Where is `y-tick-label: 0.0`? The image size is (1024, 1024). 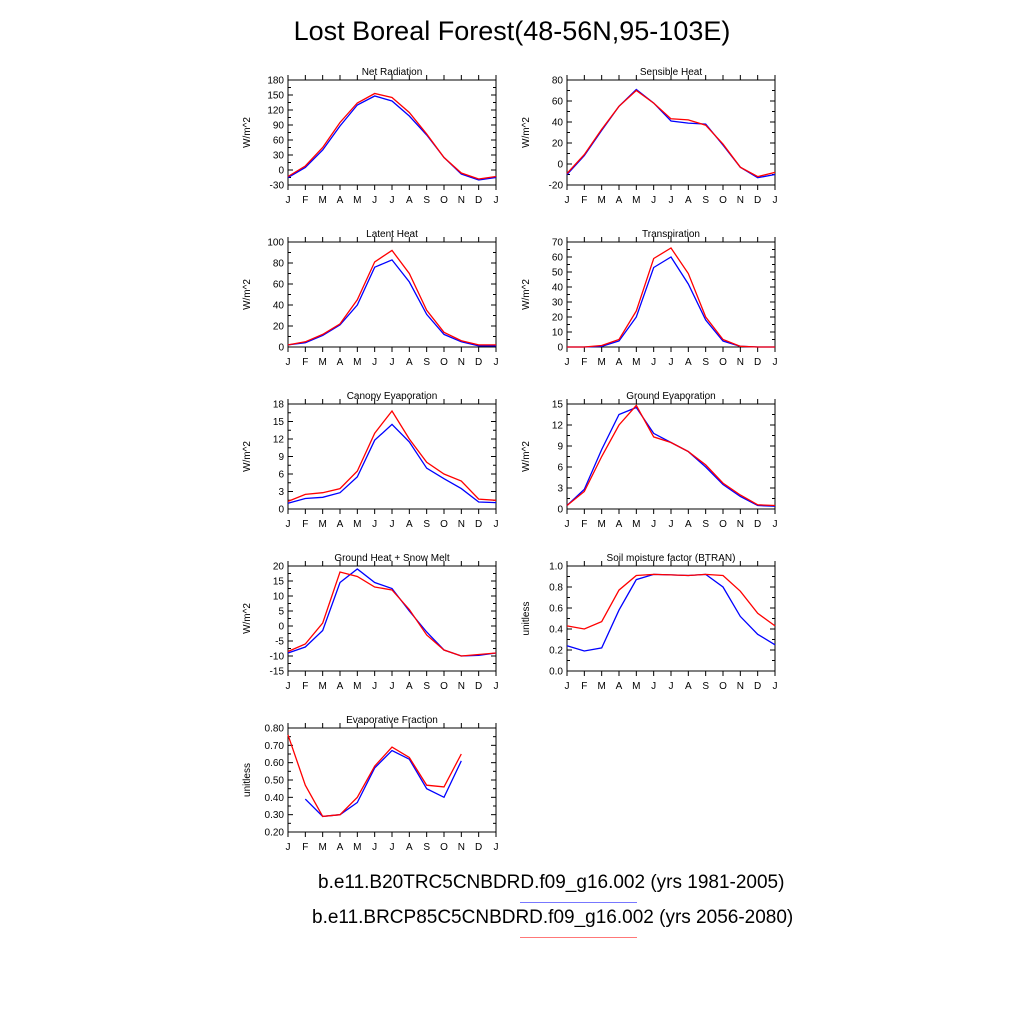
y-tick-label: 0.0 is located at coordinates (556, 672).